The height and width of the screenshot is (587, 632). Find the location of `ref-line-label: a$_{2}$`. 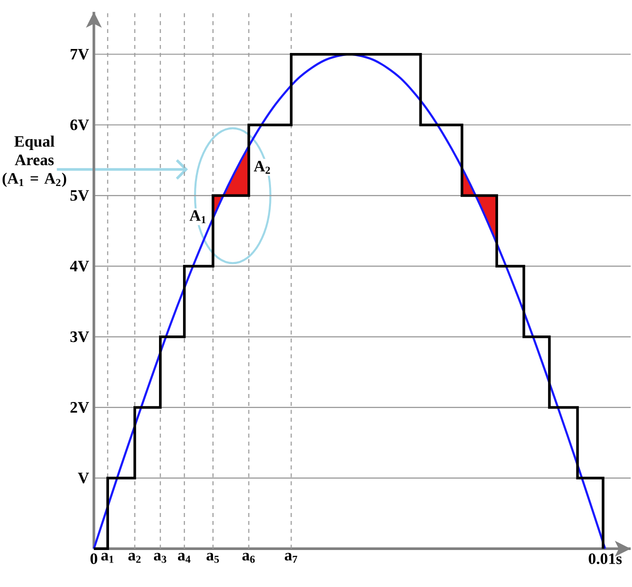

ref-line-label: a$_{2}$ is located at coordinates (134, 557).